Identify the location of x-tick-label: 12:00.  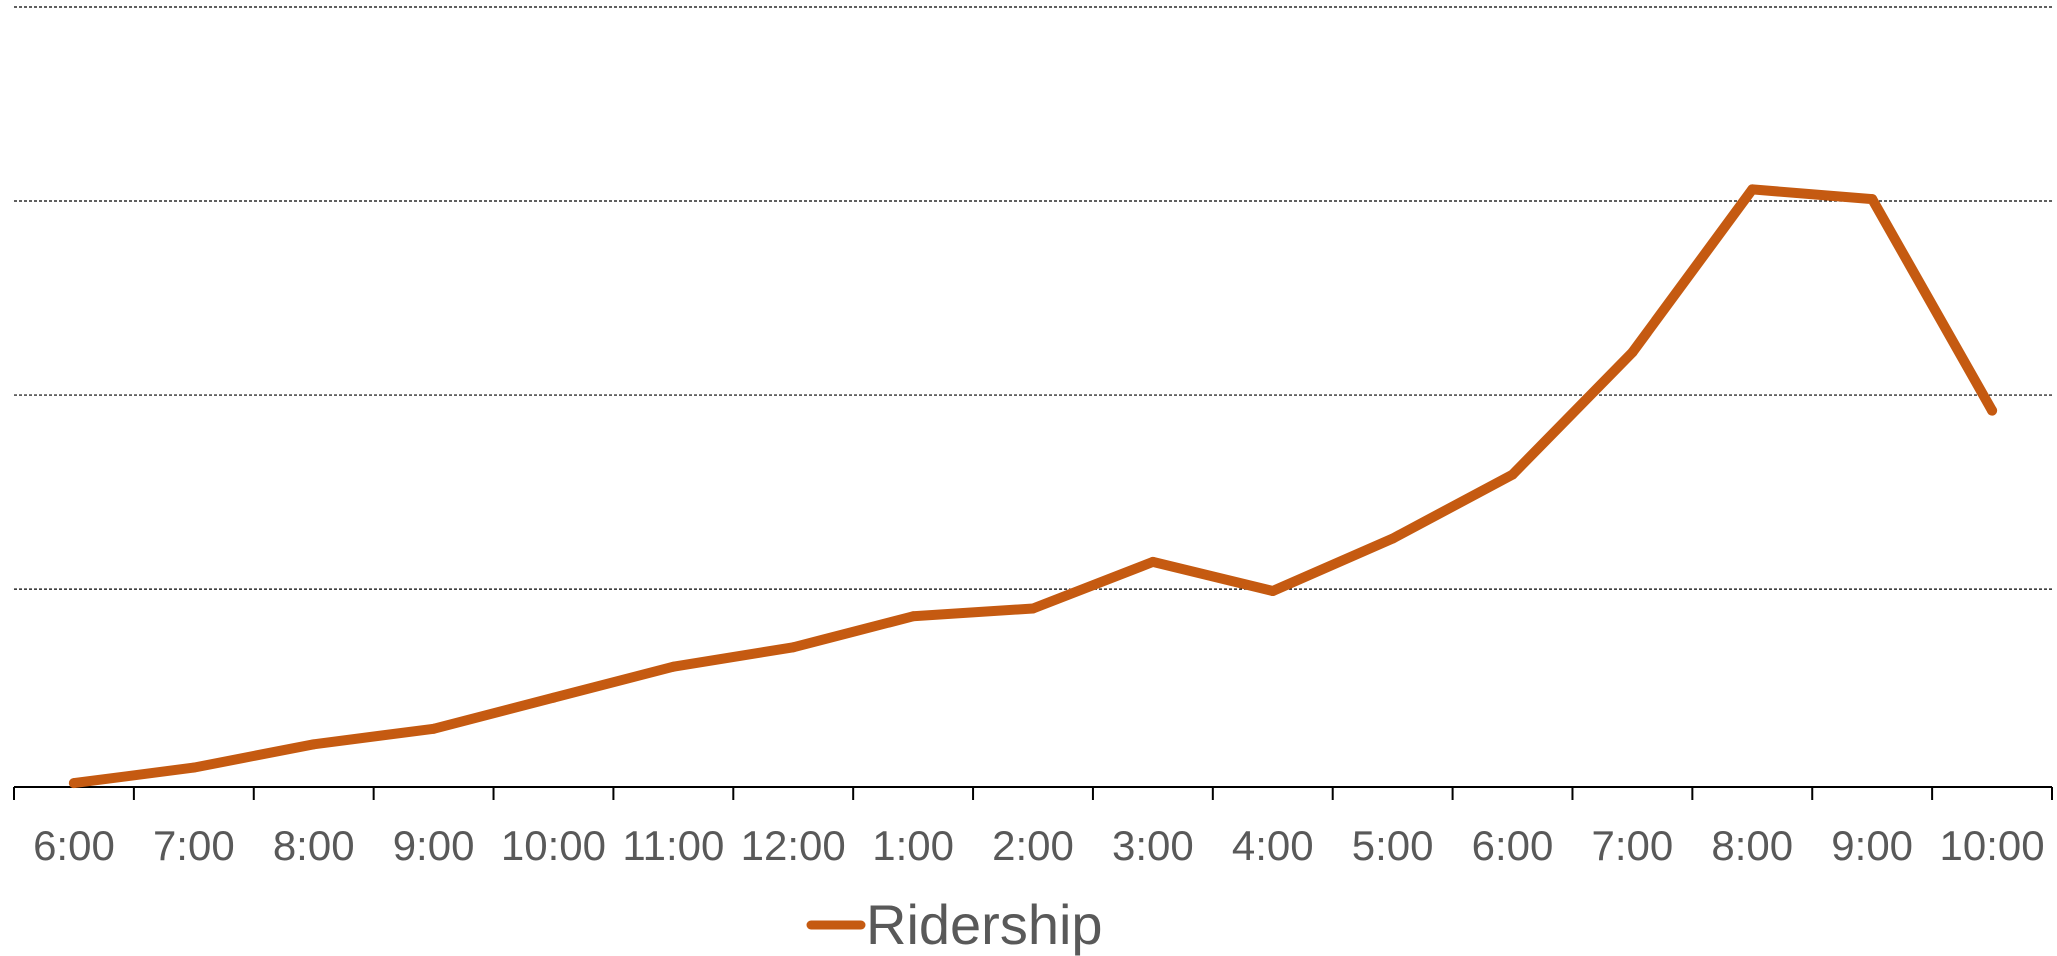
(793, 845).